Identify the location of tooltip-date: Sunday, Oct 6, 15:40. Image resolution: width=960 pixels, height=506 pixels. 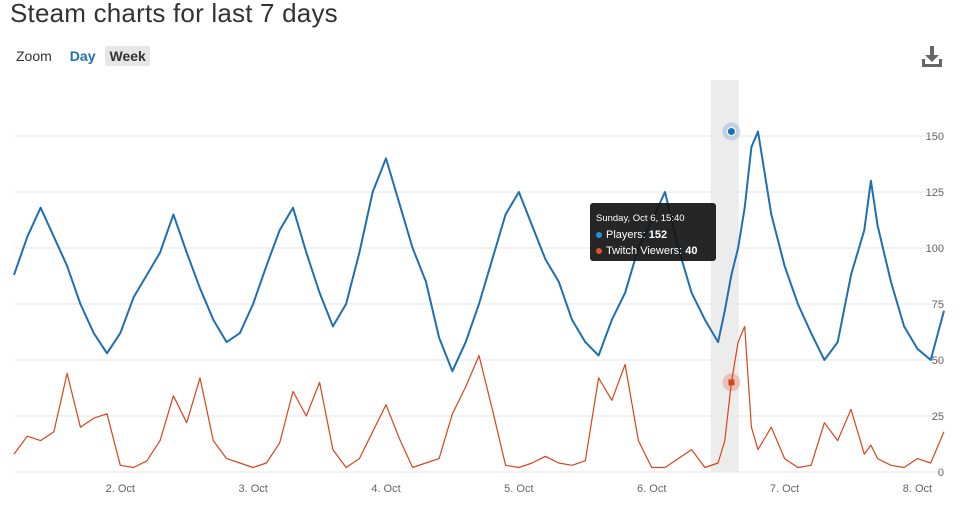
(640, 218).